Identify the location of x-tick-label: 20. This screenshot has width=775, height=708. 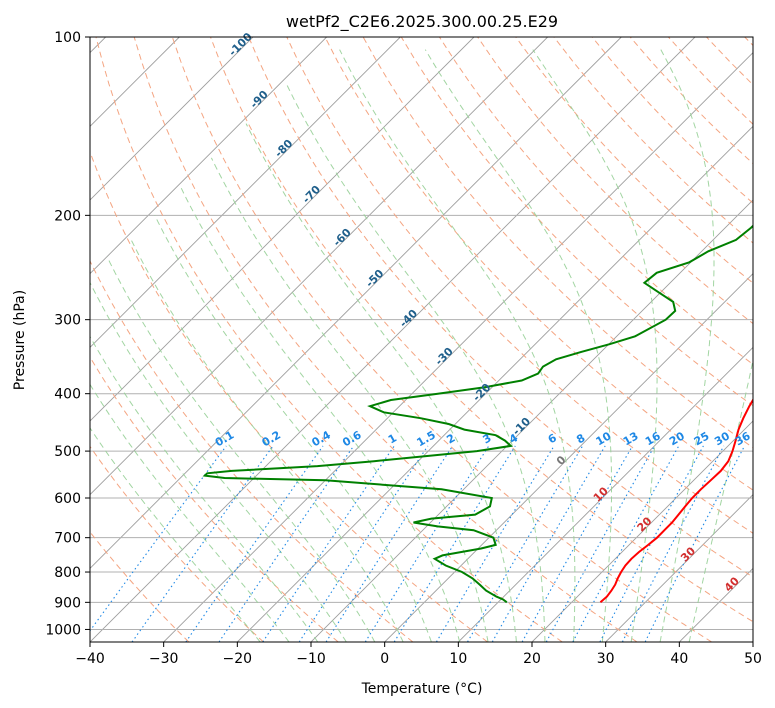
(532, 659).